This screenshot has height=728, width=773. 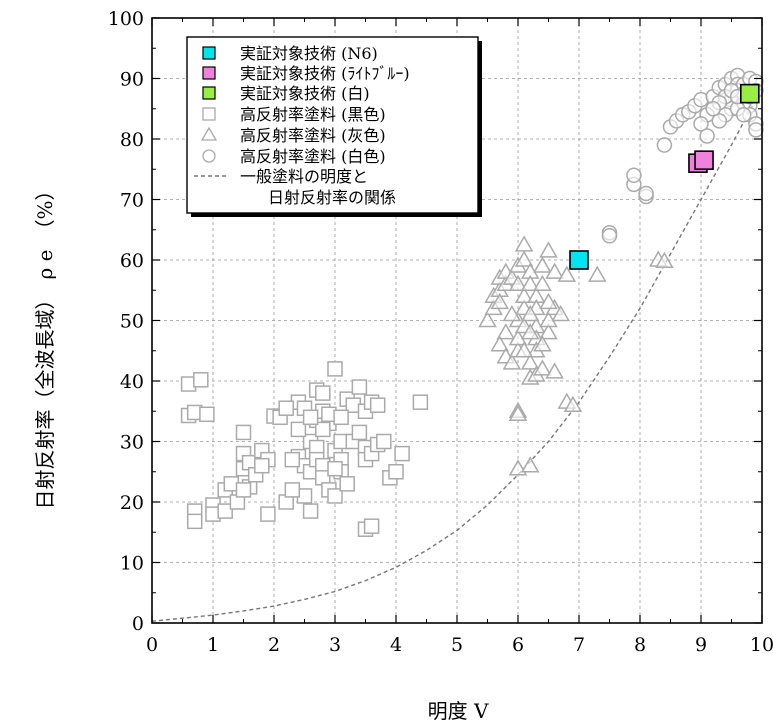 What do you see at coordinates (304, 176) in the screenshot?
I see `legend-label: 一般塗料の明度と` at bounding box center [304, 176].